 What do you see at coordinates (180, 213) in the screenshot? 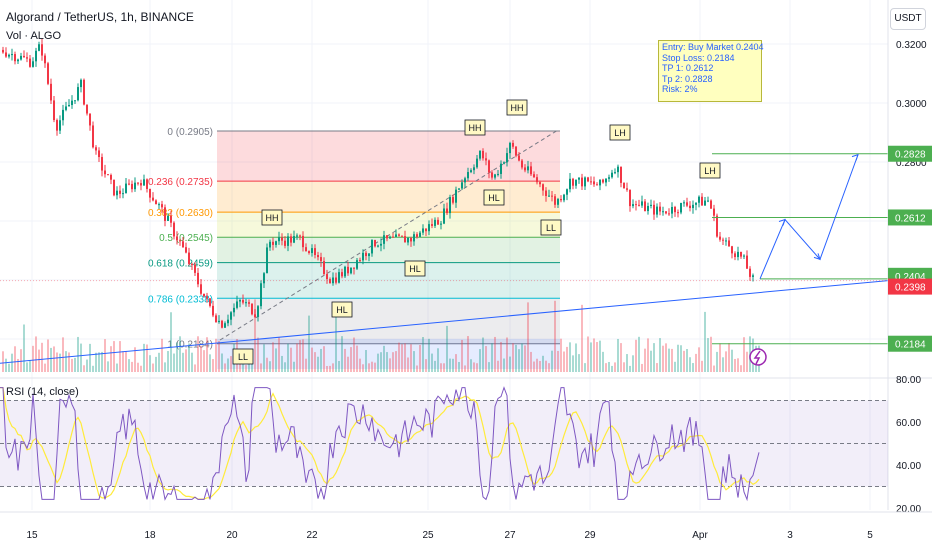
I see `fib-level-label: 0.382 (0.2630)` at bounding box center [180, 213].